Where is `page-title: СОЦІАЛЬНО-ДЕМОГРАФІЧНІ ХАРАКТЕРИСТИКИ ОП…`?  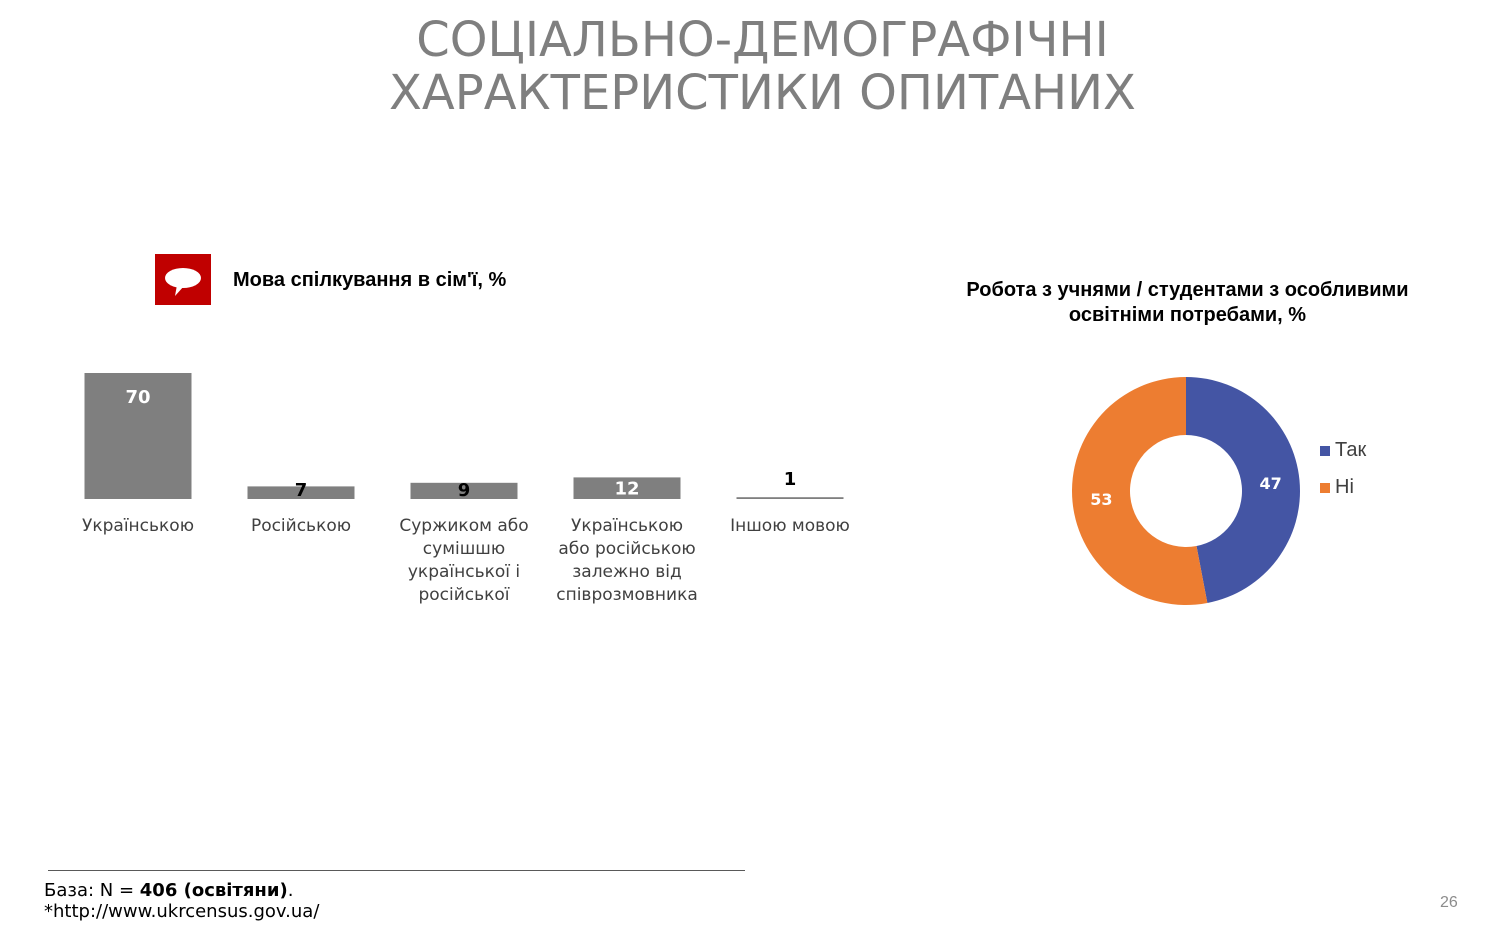 page-title: СОЦІАЛЬНО-ДЕМОГРАФІЧНІ ХАРАКТЕРИСТИКИ ОП… is located at coordinates (750, 67).